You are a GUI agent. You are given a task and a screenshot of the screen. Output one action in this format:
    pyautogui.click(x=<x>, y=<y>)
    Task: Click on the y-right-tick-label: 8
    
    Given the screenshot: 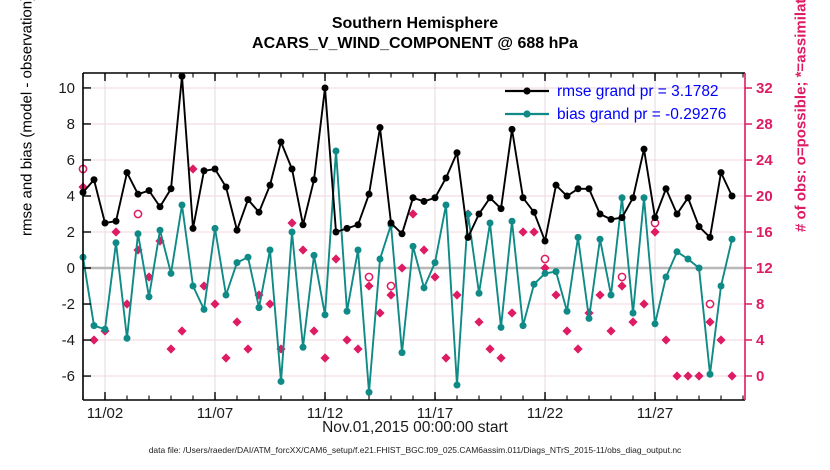 What is the action you would take?
    pyautogui.click(x=760, y=304)
    